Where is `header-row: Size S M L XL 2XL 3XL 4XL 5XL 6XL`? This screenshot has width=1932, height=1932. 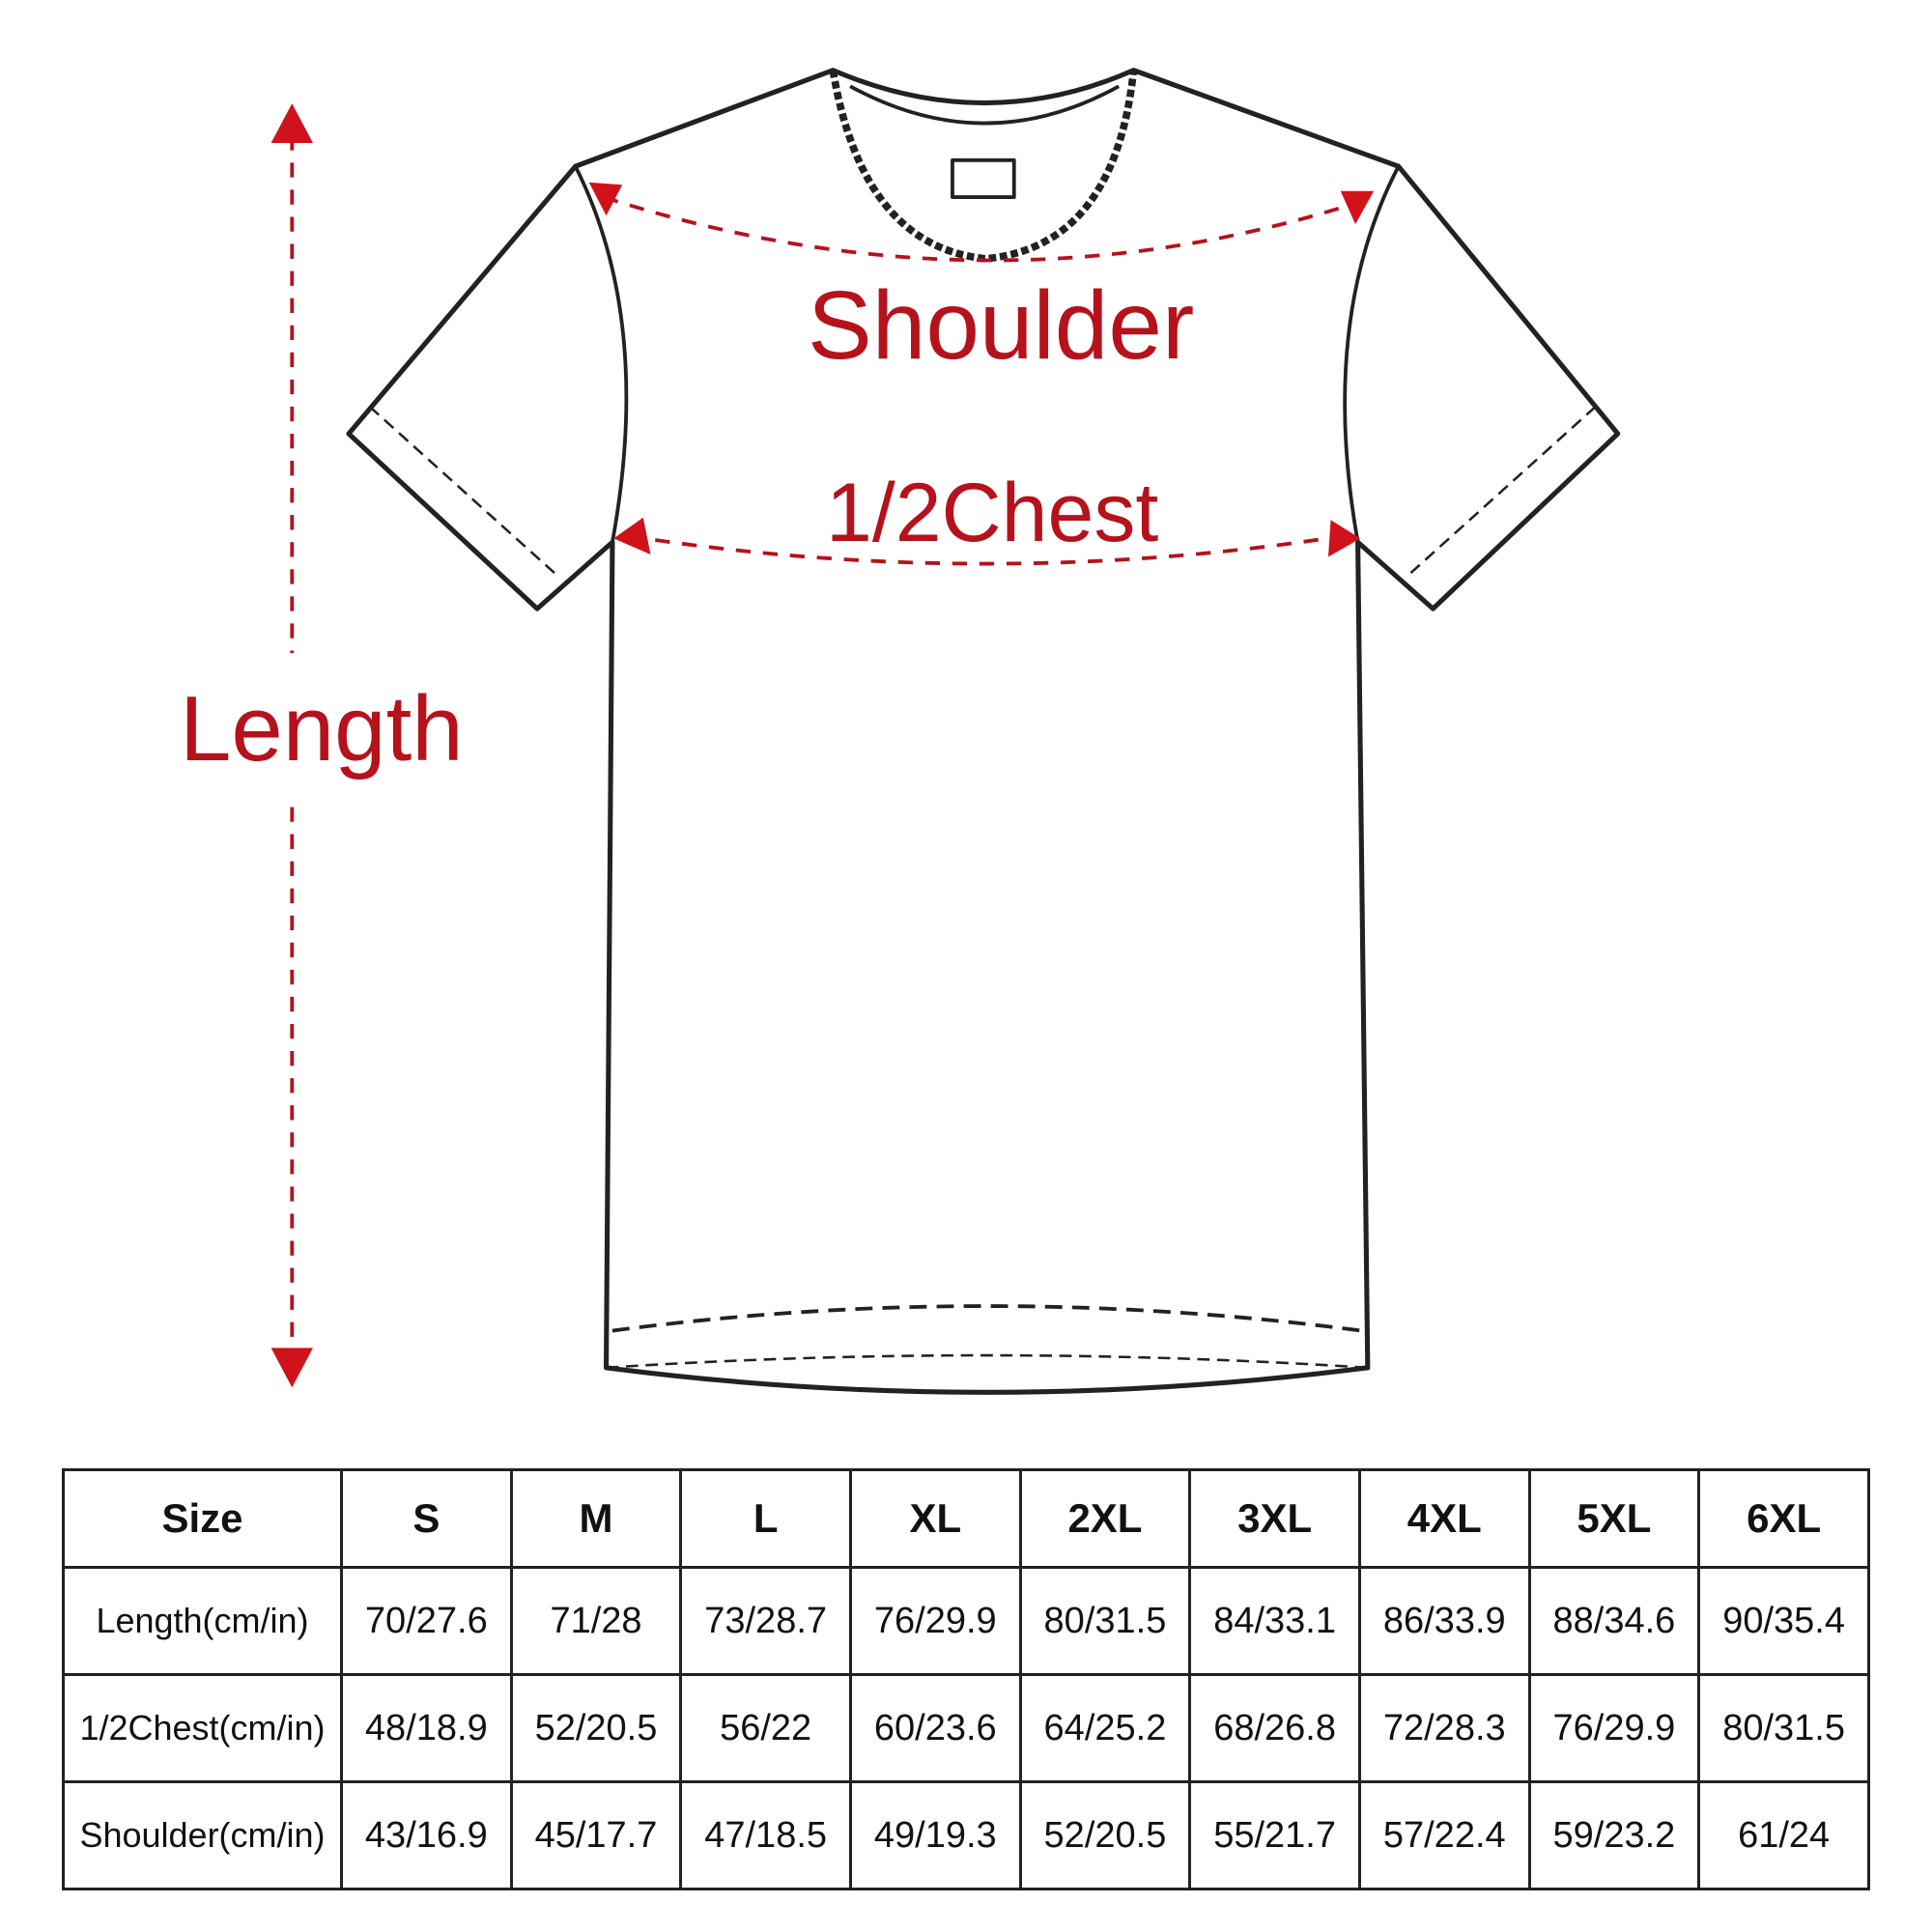
header-row: Size S M L XL 2XL 3XL 4XL 5XL 6XL is located at coordinates (966, 1518).